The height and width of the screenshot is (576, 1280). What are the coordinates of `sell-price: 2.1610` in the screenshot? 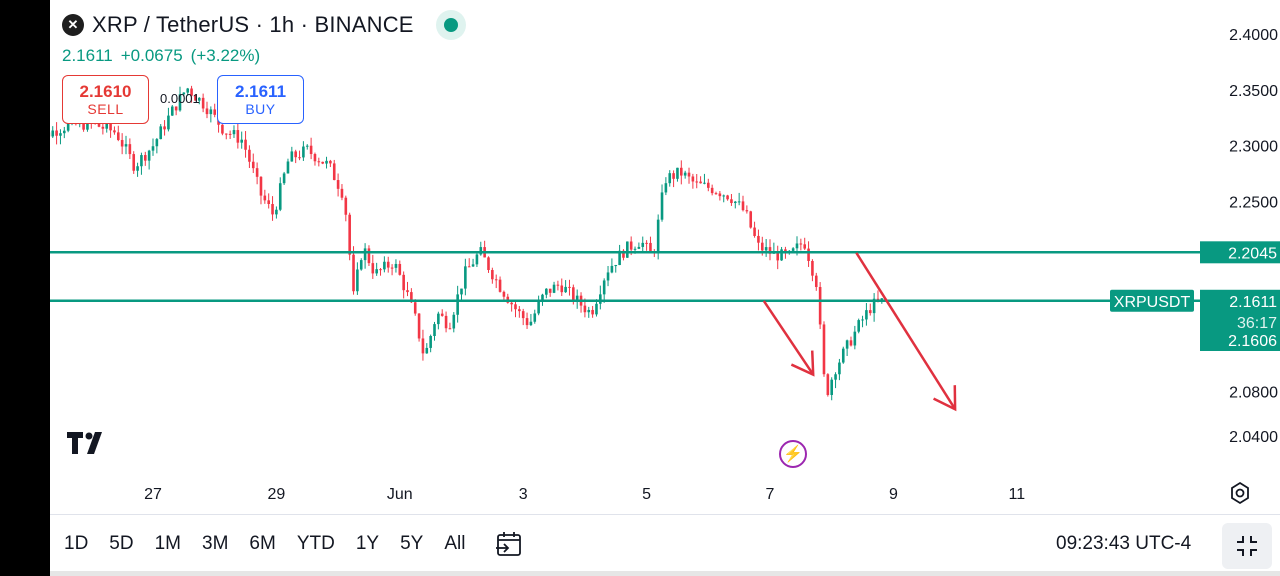 It's located at (105, 91).